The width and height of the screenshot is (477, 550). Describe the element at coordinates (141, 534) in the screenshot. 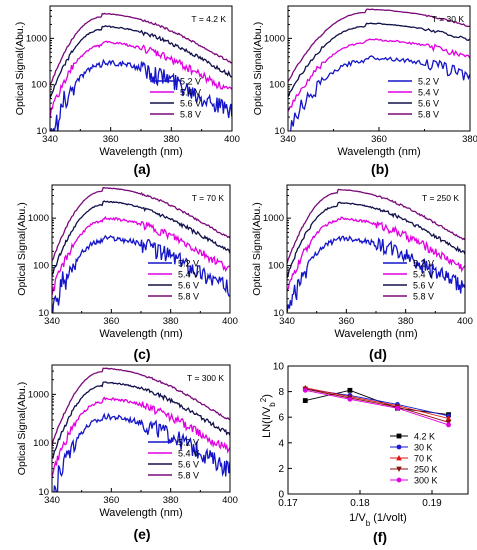

I see `panel-label: (e)` at that location.